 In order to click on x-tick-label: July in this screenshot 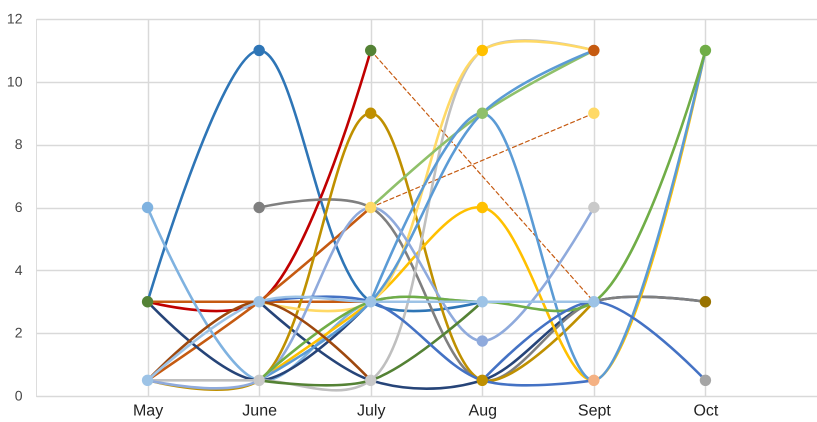, I will do `click(371, 411)`.